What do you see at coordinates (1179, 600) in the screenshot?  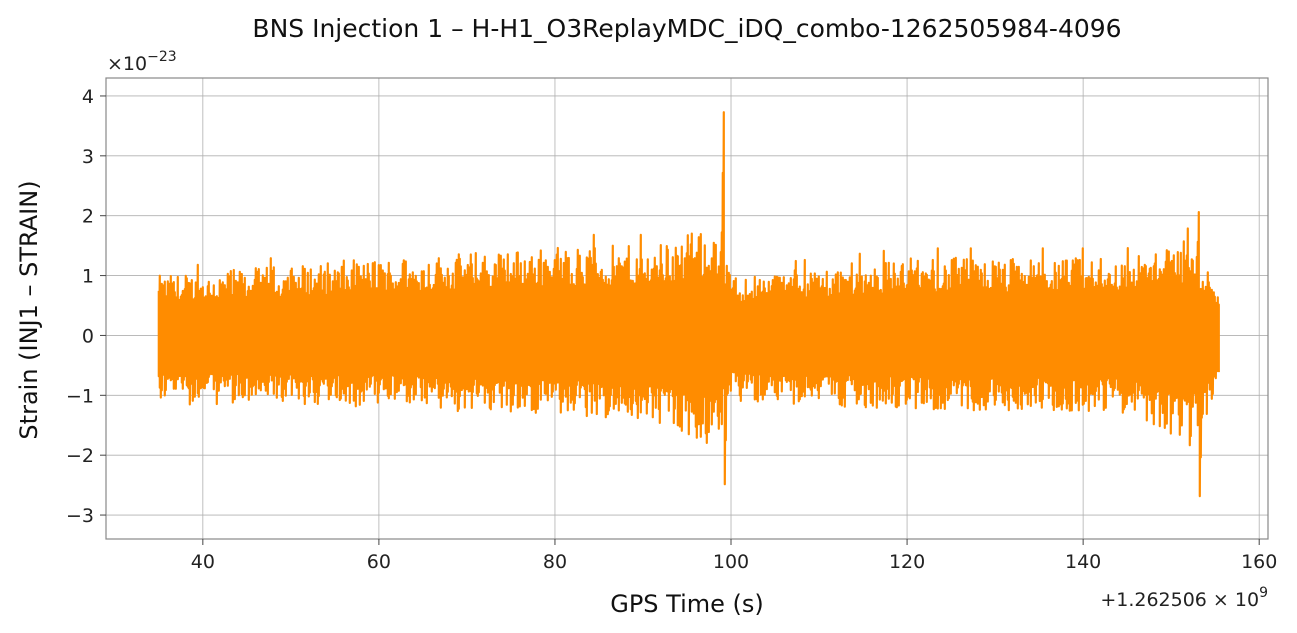 I see `x-offset-base: +1.262506 × 10` at bounding box center [1179, 600].